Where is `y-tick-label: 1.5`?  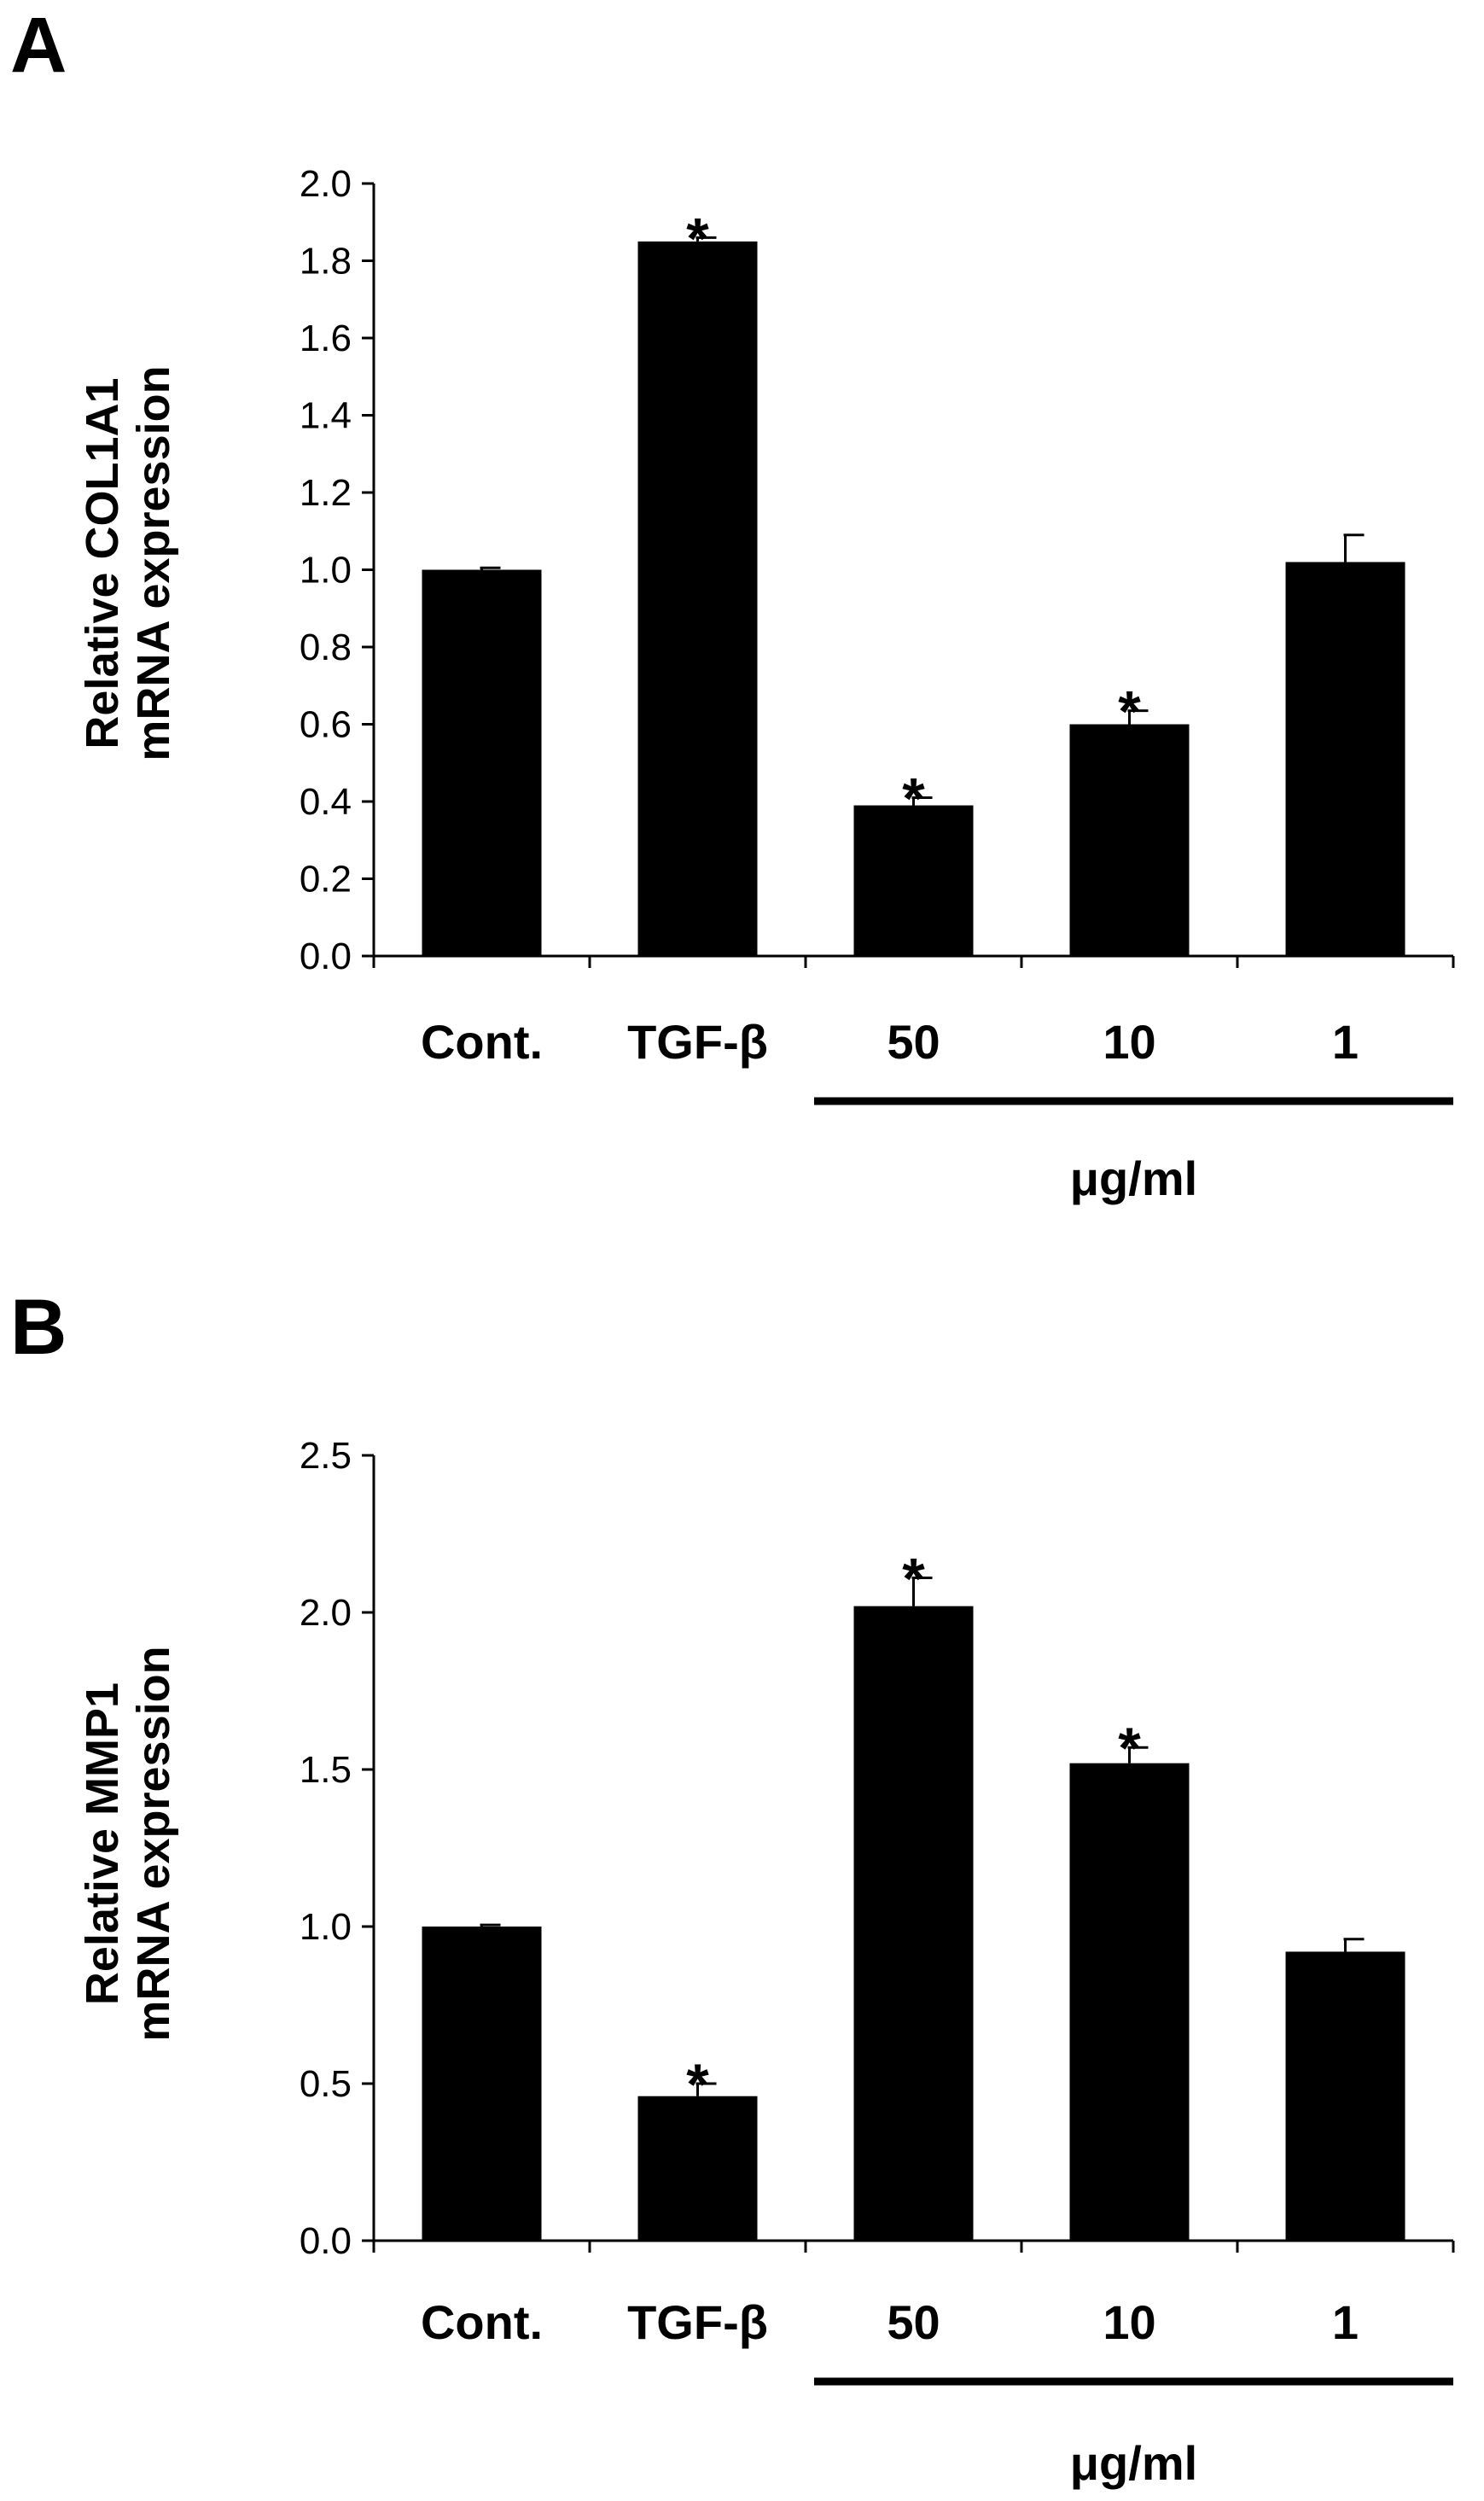
y-tick-label: 1.5 is located at coordinates (326, 1770).